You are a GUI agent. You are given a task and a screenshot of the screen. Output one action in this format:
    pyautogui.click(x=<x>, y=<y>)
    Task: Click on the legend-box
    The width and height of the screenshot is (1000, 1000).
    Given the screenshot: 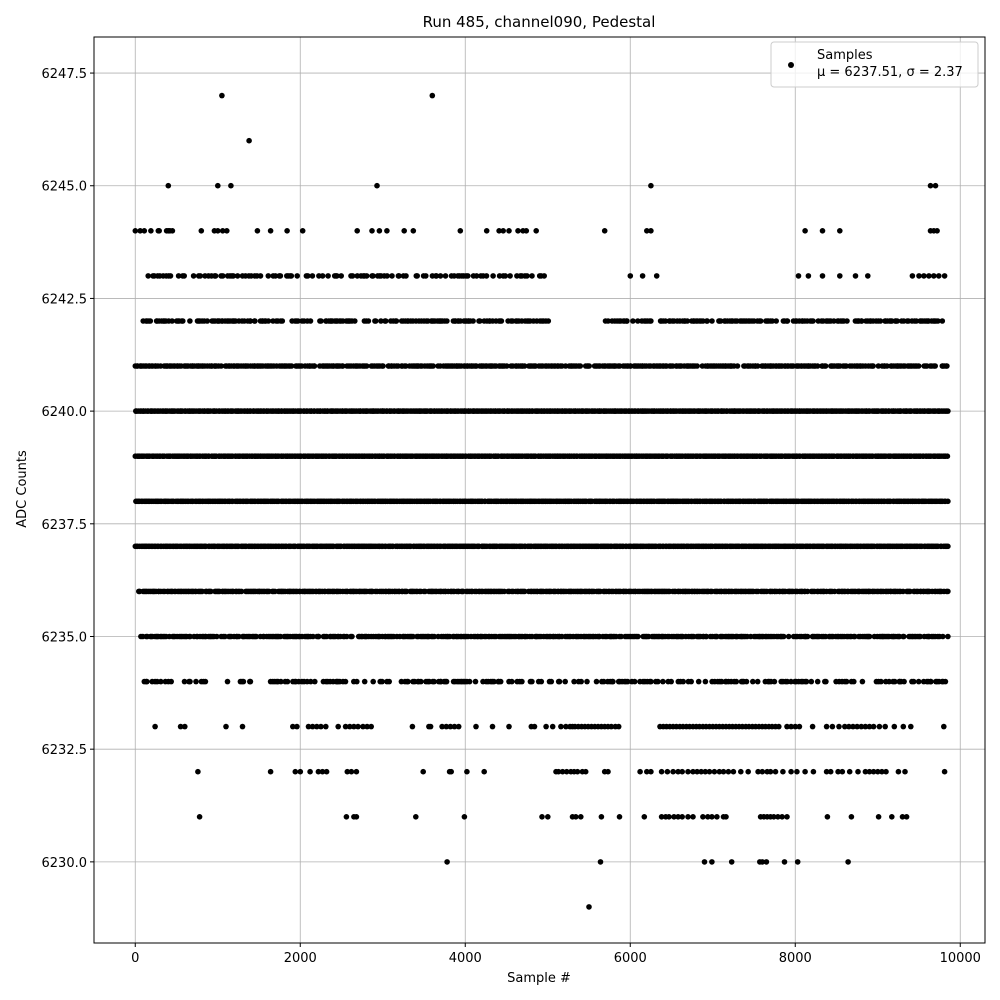 What is the action you would take?
    pyautogui.click(x=874, y=64)
    